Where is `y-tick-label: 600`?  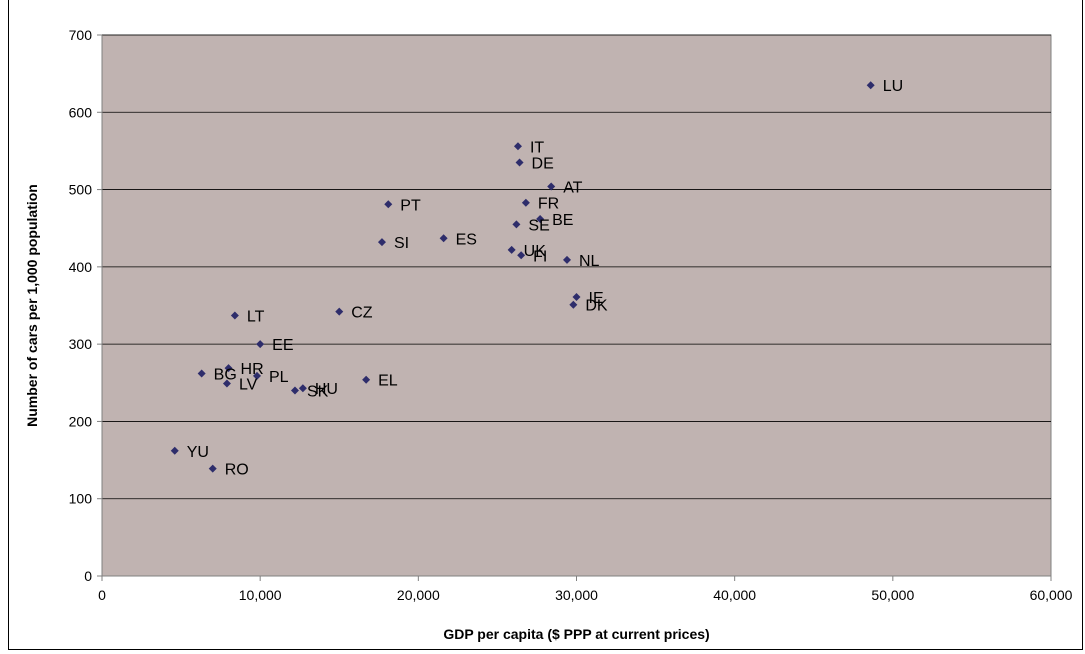 y-tick-label: 600 is located at coordinates (81, 112).